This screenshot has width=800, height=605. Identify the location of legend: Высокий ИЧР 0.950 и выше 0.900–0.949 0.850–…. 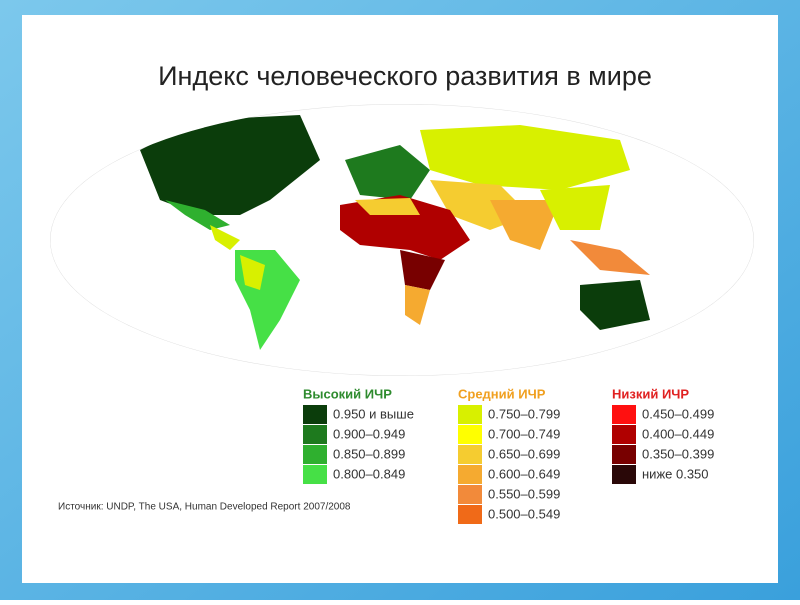
(508, 455).